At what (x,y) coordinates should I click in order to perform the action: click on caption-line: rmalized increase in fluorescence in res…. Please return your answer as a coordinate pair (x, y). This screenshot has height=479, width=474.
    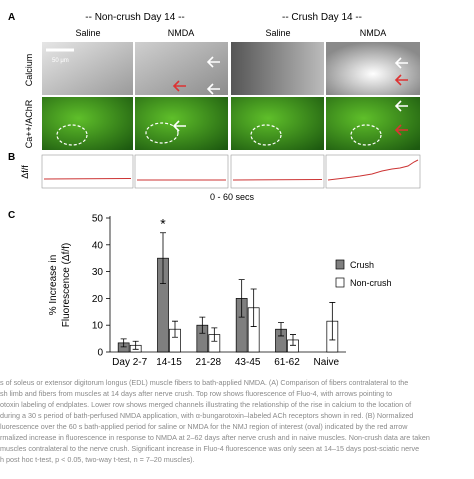
    Looking at the image, I should click on (215, 437).